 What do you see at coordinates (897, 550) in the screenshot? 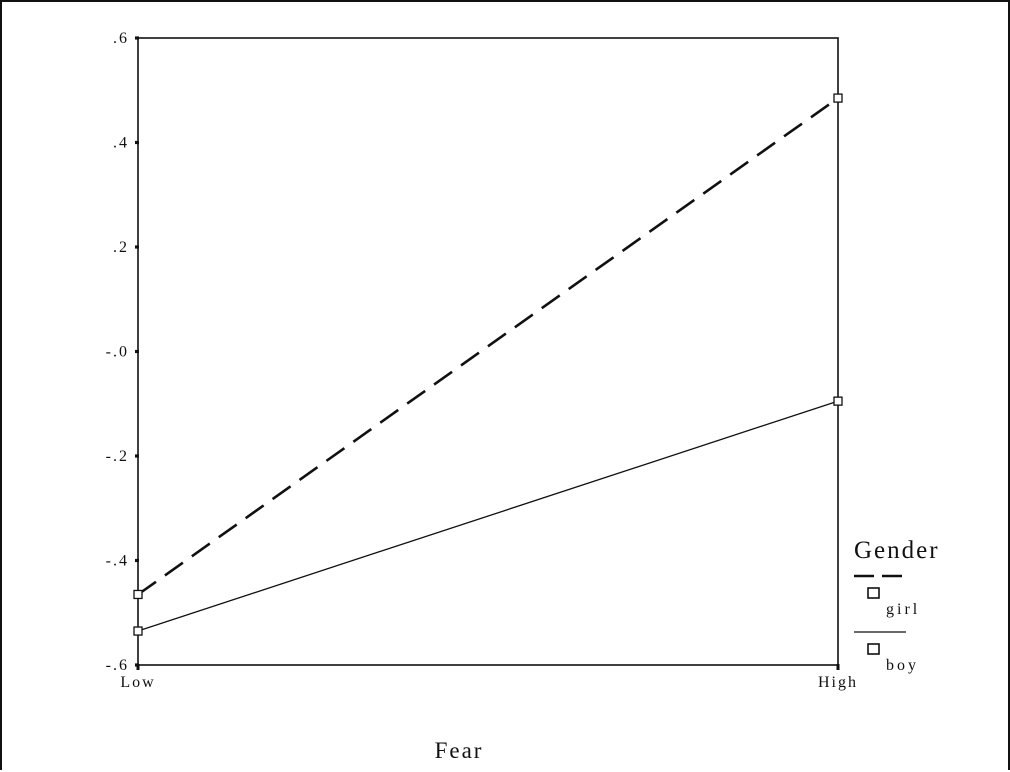
I see `legend-title: Gender` at bounding box center [897, 550].